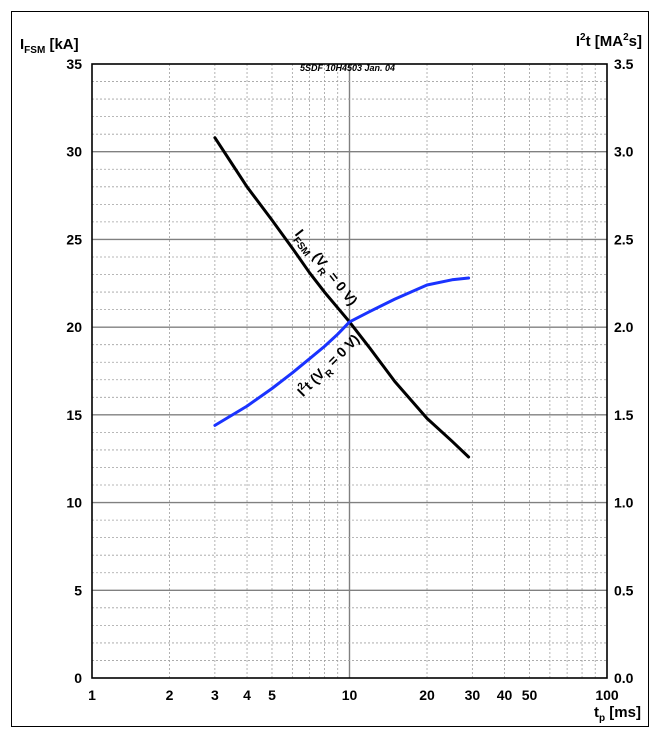 The width and height of the screenshot is (661, 737). What do you see at coordinates (74, 152) in the screenshot?
I see `y-left-tick-label: 30` at bounding box center [74, 152].